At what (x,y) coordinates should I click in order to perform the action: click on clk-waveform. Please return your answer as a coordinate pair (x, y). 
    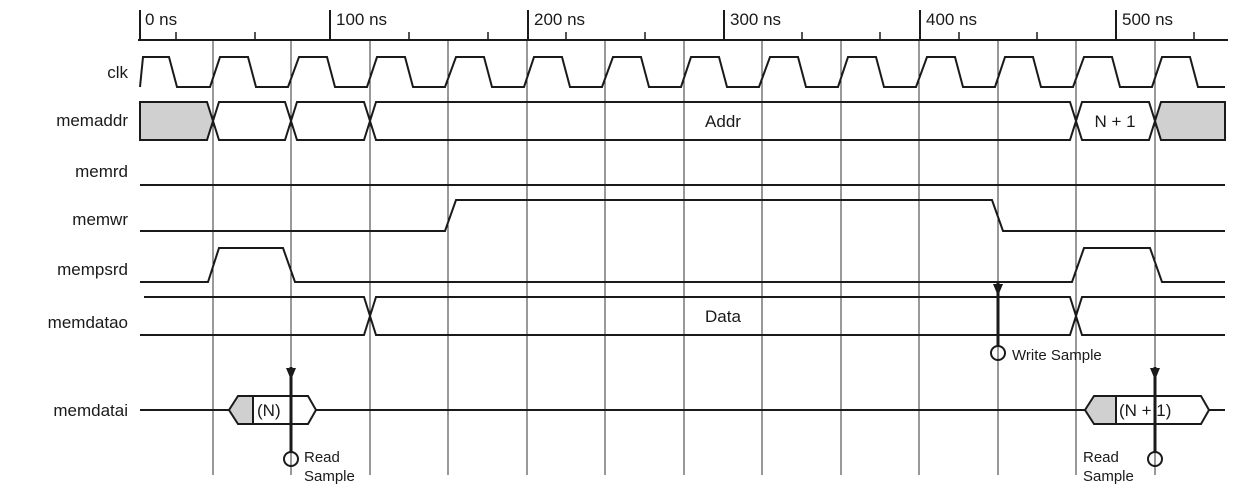
    Looking at the image, I should click on (682, 72).